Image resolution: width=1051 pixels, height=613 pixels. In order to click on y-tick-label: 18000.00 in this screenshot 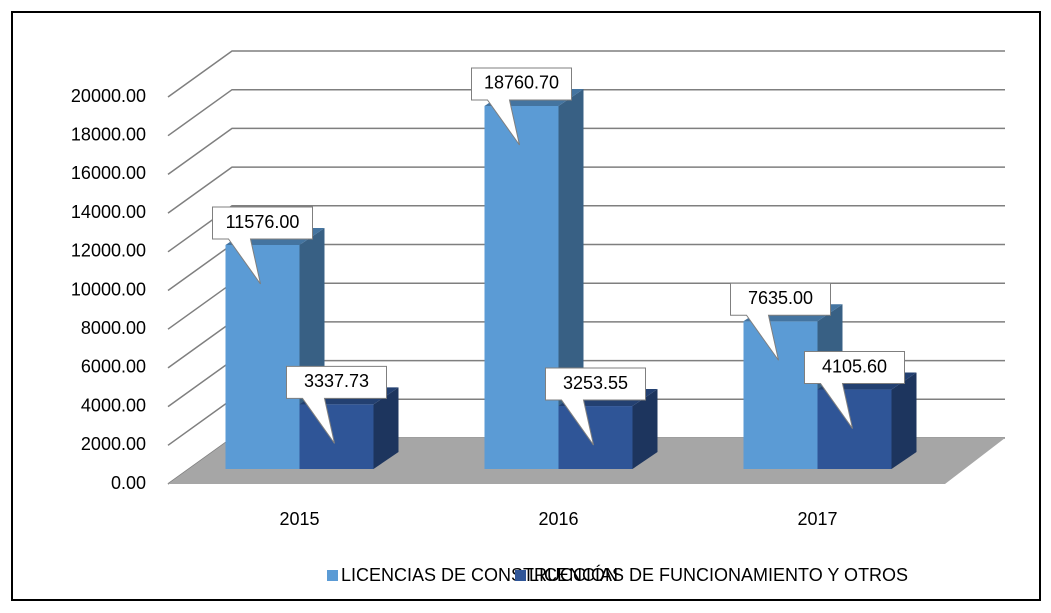, I will do `click(108, 134)`.